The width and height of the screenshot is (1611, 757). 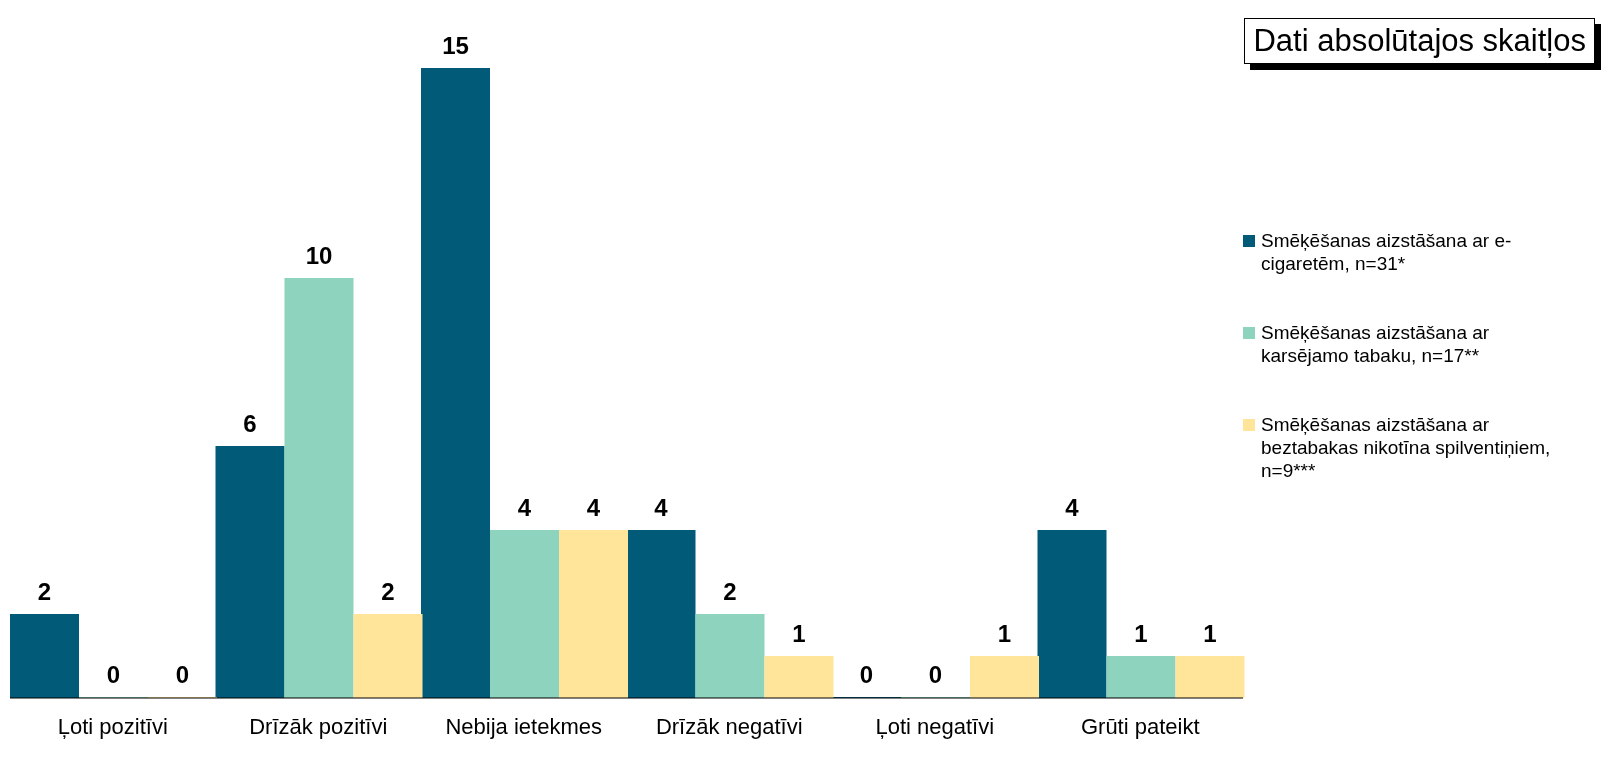 What do you see at coordinates (455, 45) in the screenshot?
I see `data-label: 15` at bounding box center [455, 45].